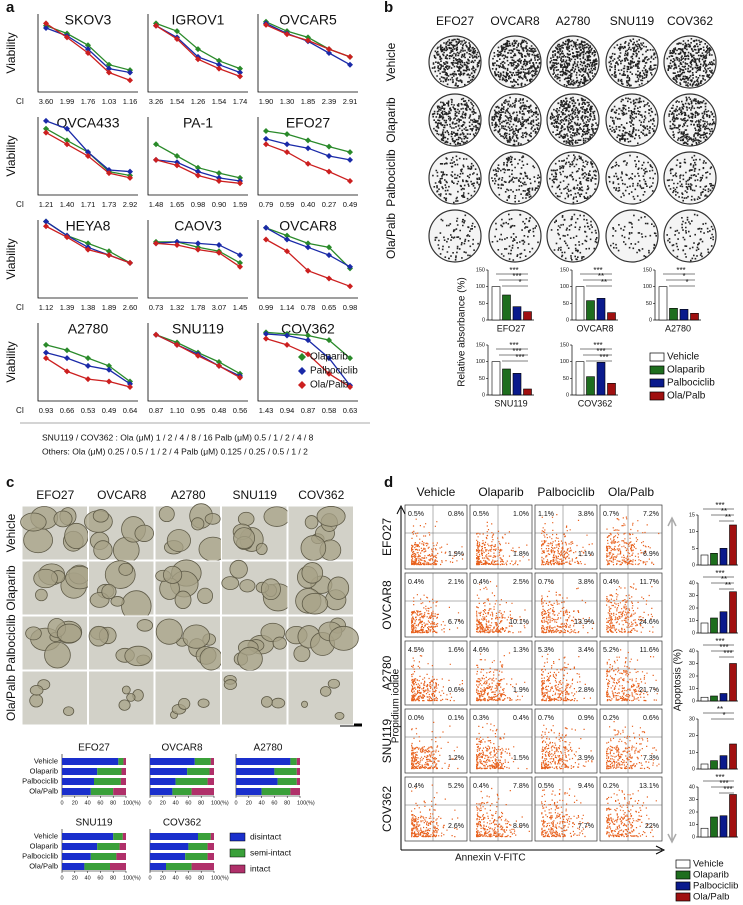  What do you see at coordinates (652, 826) in the screenshot?
I see `quadrant-percent: 22%` at bounding box center [652, 826].